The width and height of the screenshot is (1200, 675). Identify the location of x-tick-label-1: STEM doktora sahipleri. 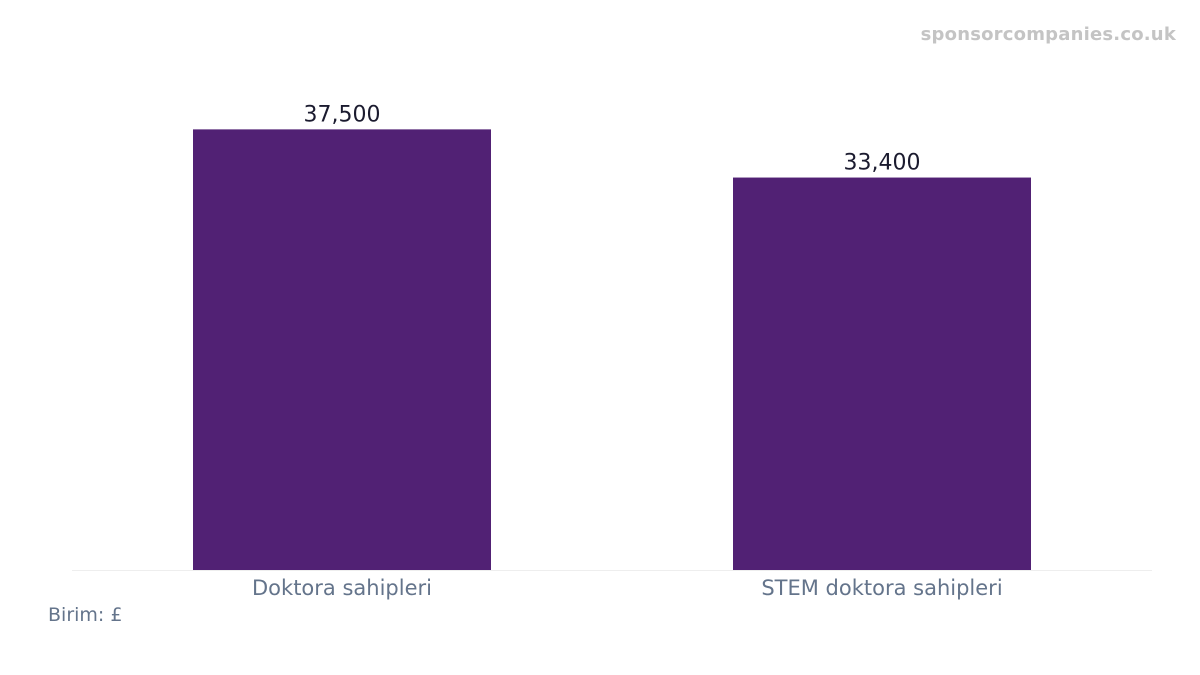
(881, 588).